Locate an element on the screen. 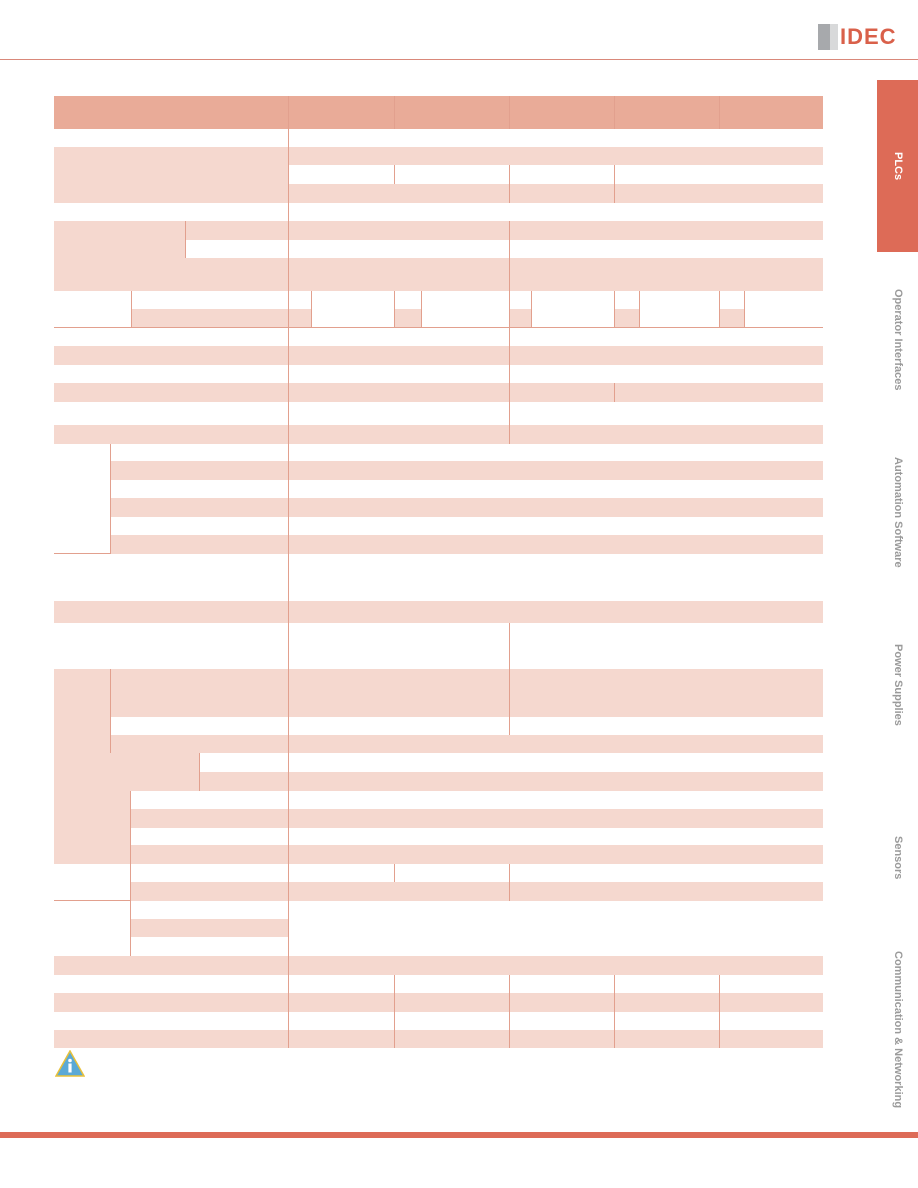  tab-operator-interfaces: Operator Interfaces is located at coordinates (898, 340).